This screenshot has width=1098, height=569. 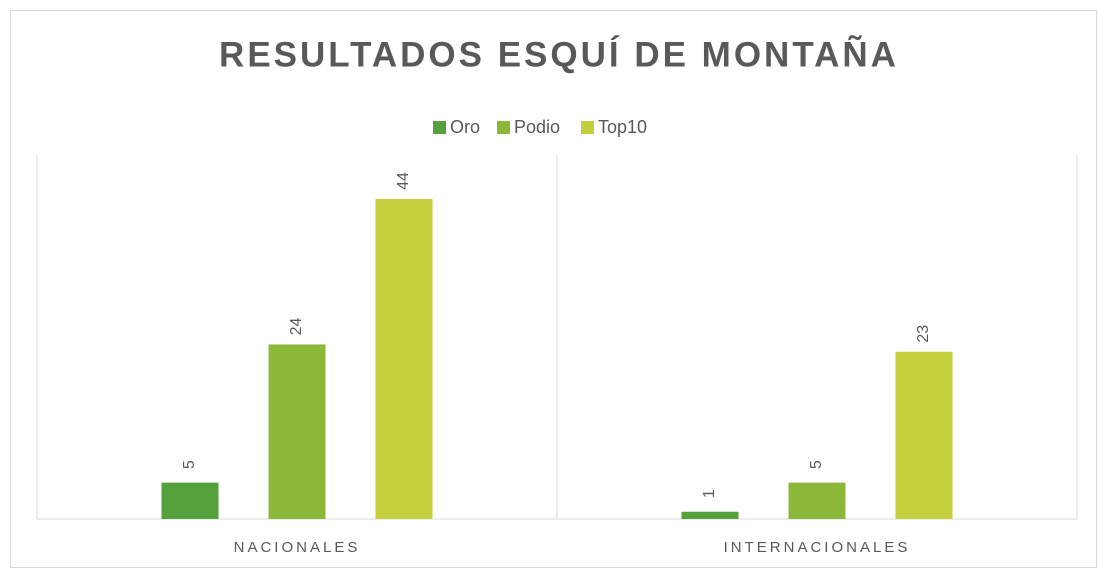 I want to click on x-tick-label: NACIONALES, so click(x=297, y=547).